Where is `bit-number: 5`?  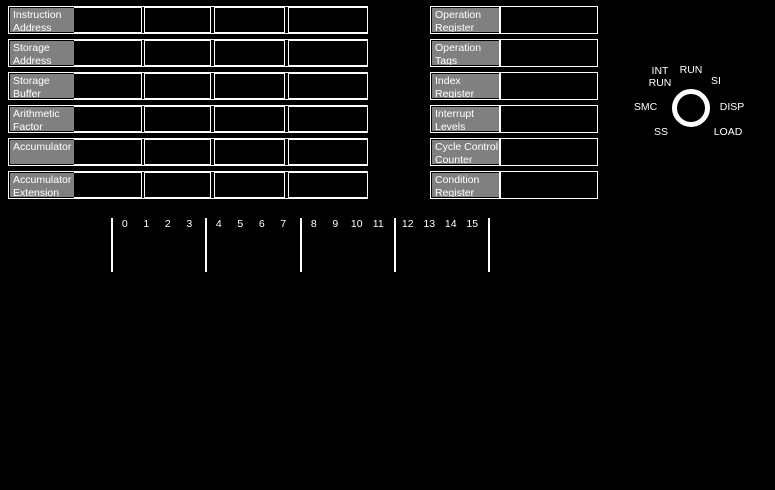
bit-number: 5 is located at coordinates (240, 224).